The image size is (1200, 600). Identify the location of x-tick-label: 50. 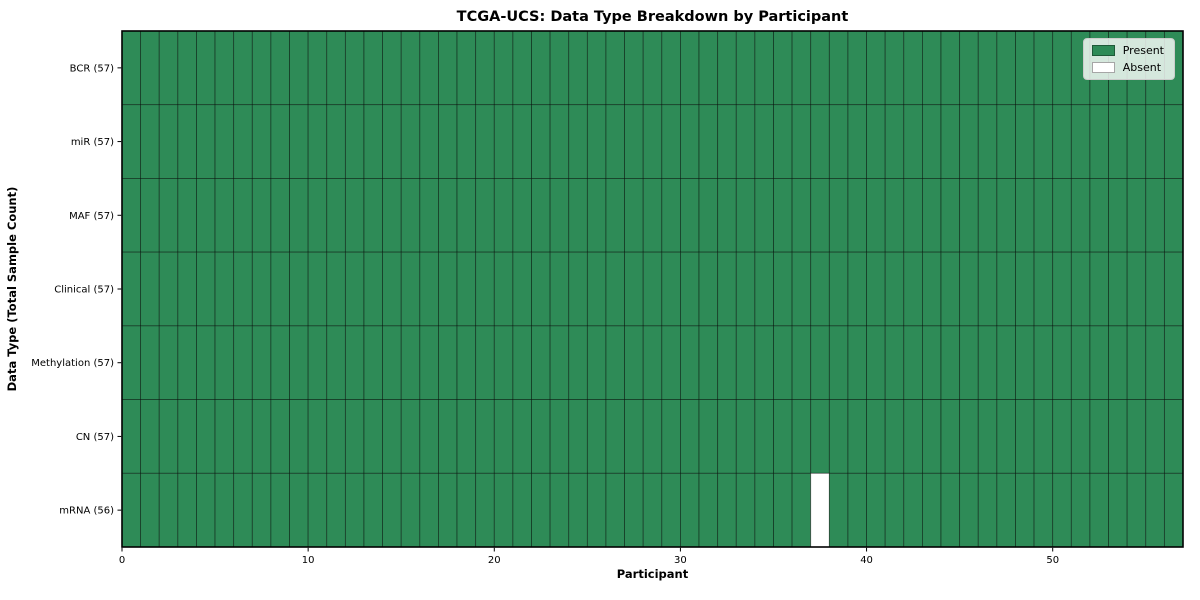
(1052, 560).